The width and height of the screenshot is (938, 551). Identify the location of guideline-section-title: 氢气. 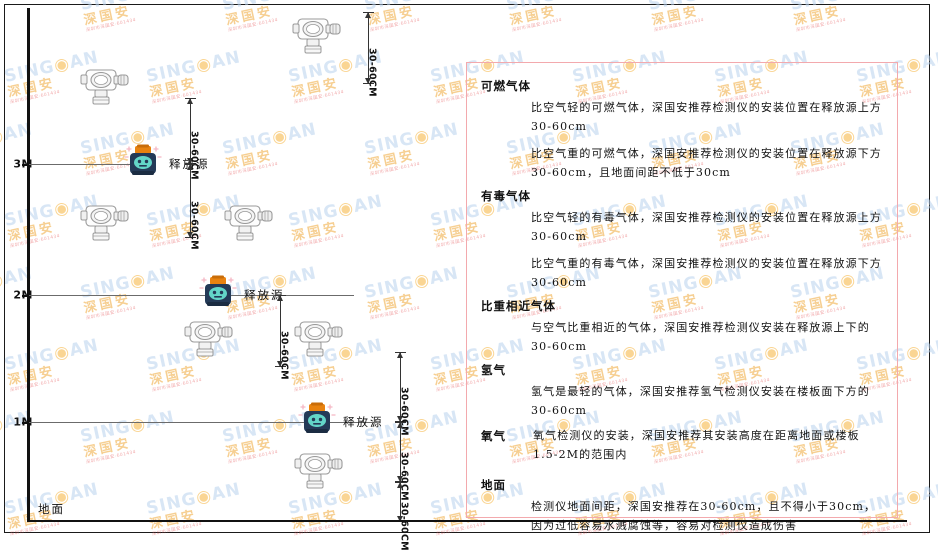
(493, 370).